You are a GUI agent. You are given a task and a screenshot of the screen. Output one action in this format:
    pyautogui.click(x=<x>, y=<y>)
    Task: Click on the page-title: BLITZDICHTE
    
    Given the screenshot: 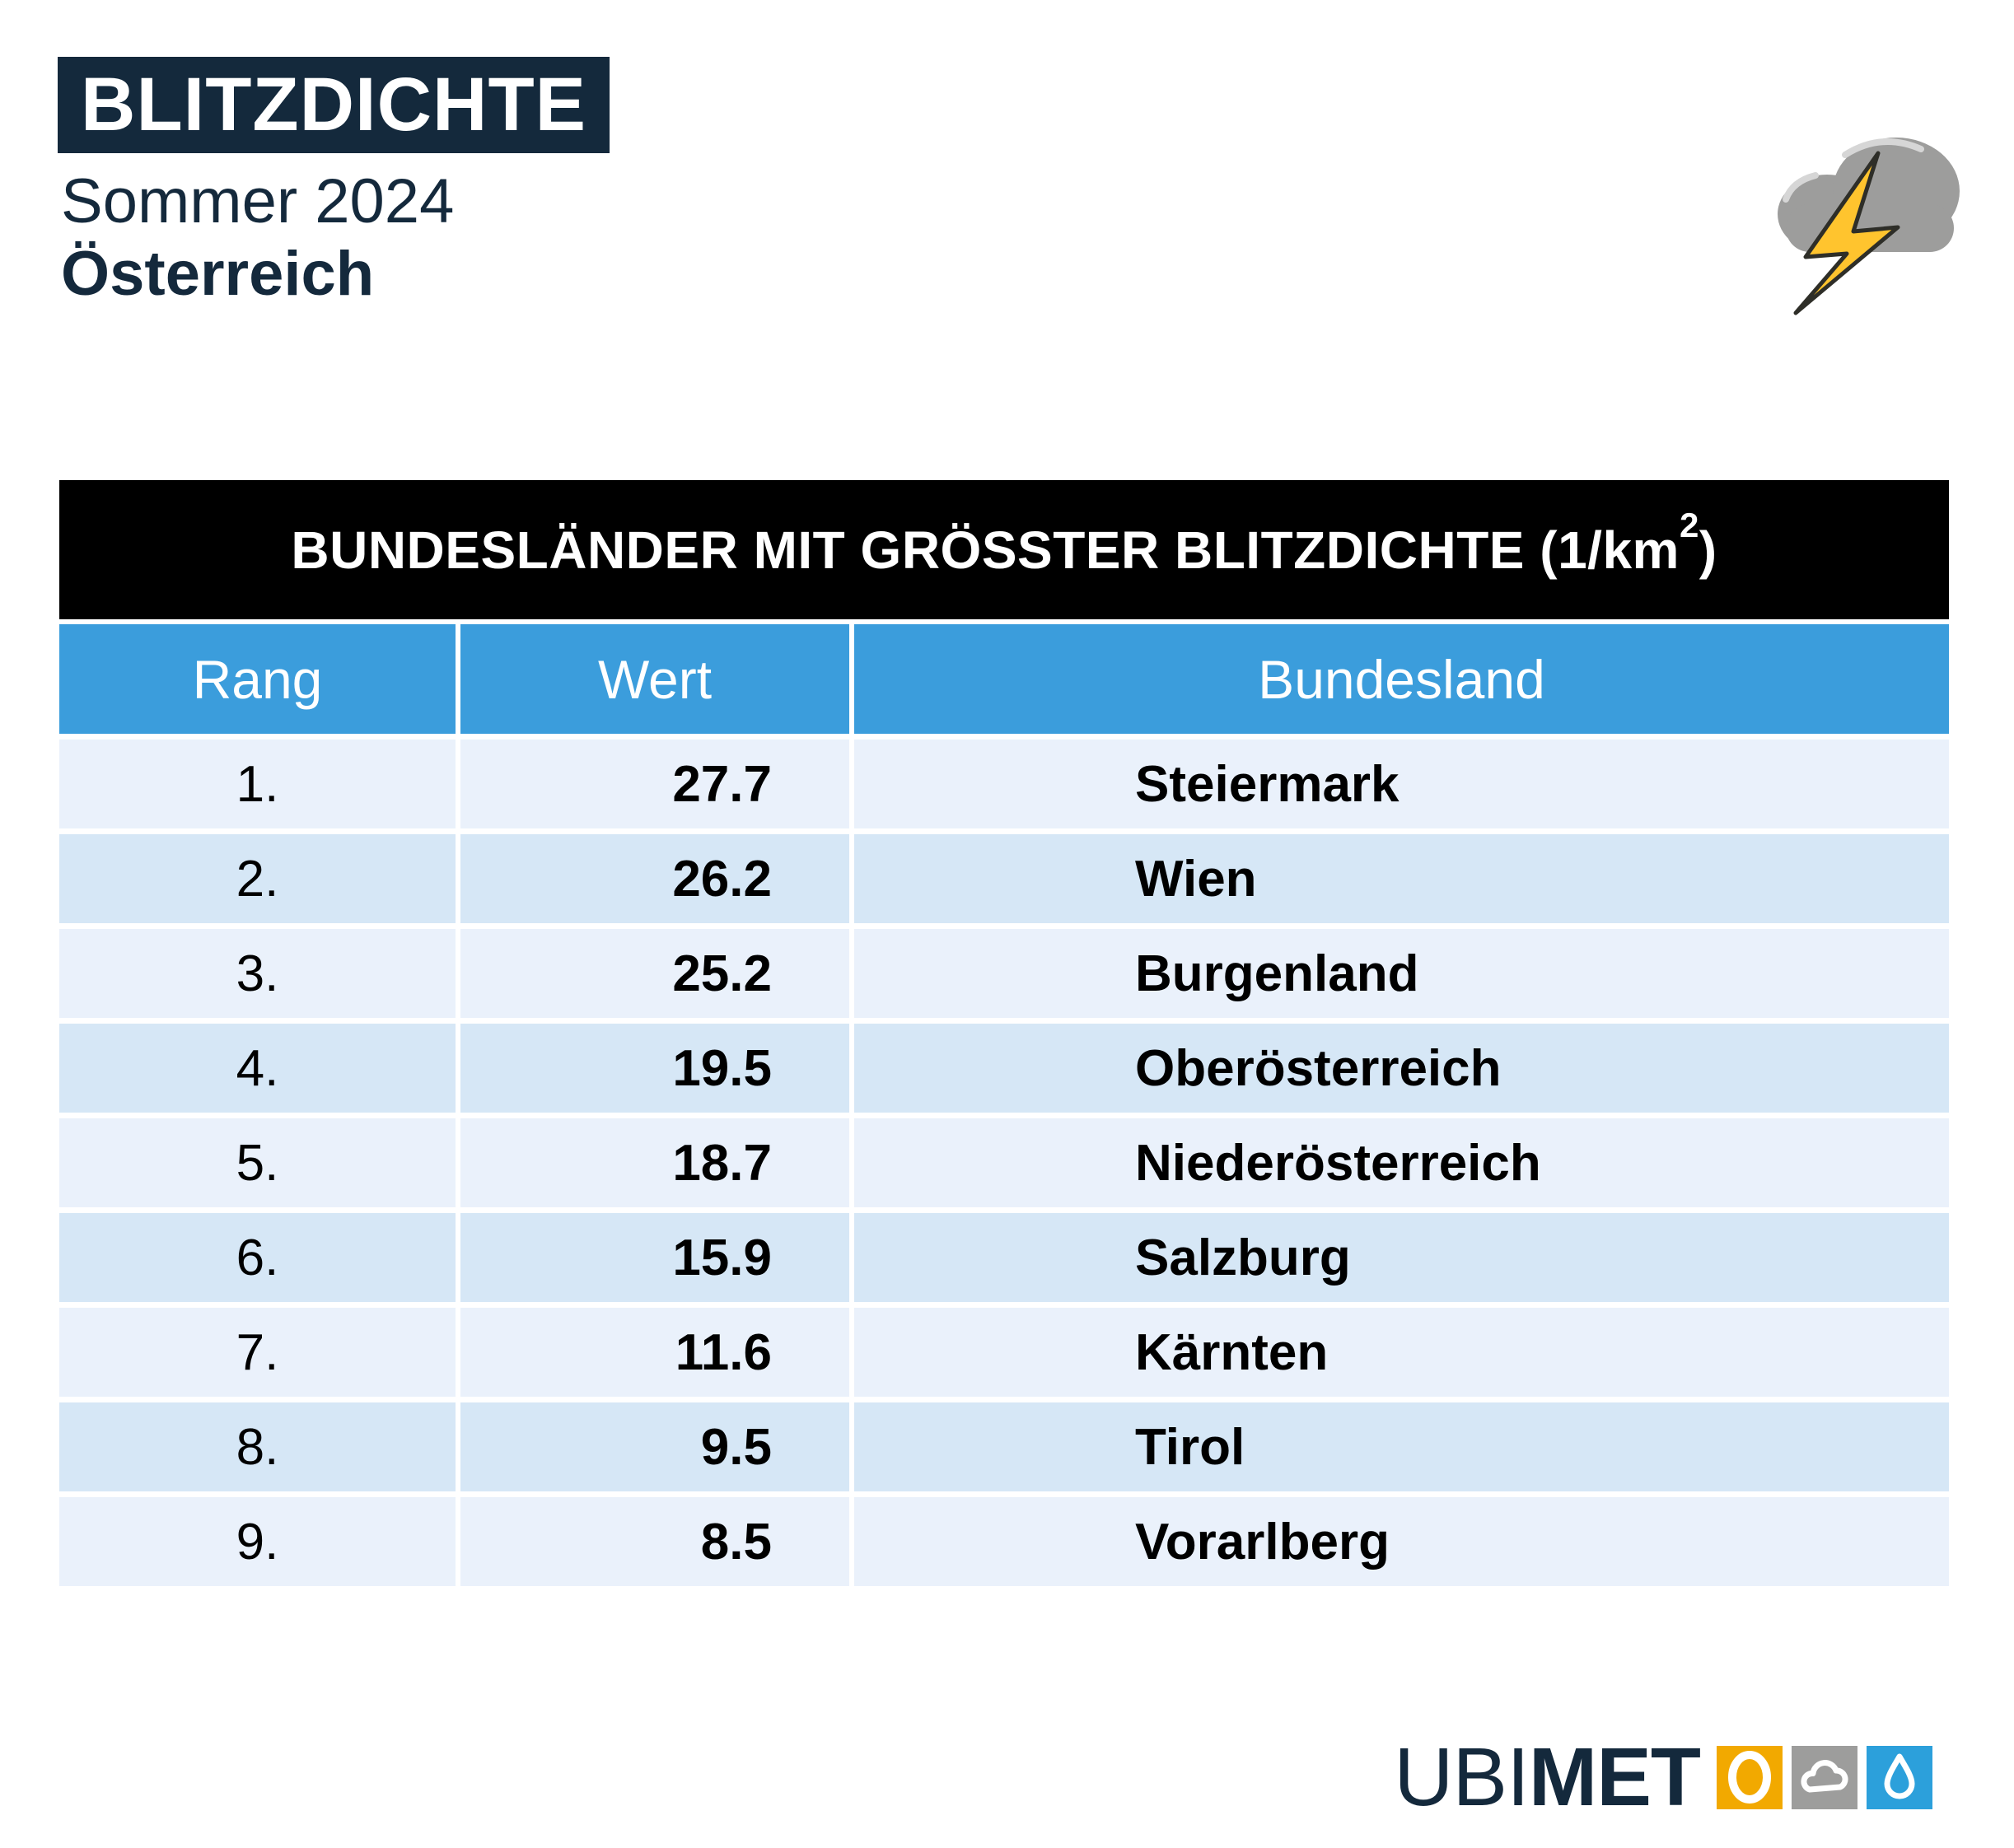 What is the action you would take?
    pyautogui.click(x=334, y=105)
    